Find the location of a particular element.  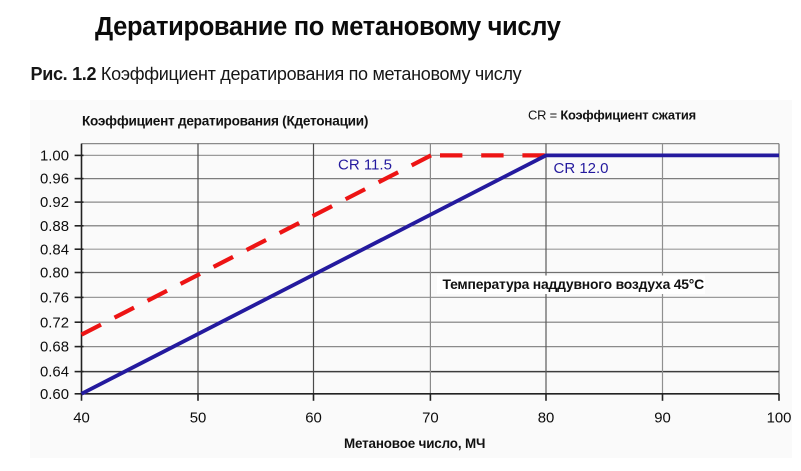

svg-text: 80 is located at coordinates (546, 419).